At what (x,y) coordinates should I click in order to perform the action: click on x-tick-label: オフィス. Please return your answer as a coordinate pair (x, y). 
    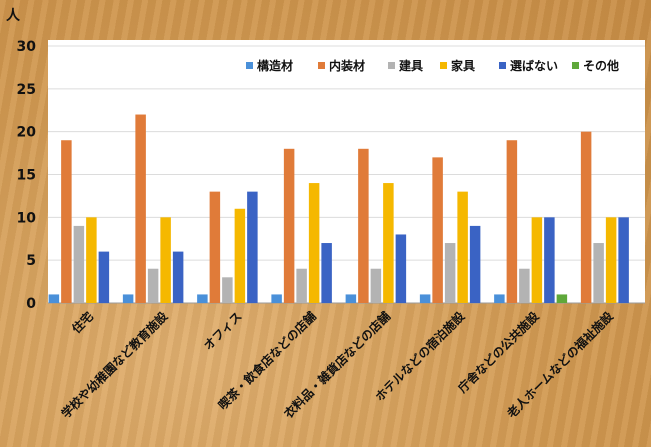
    Looking at the image, I should click on (223, 331).